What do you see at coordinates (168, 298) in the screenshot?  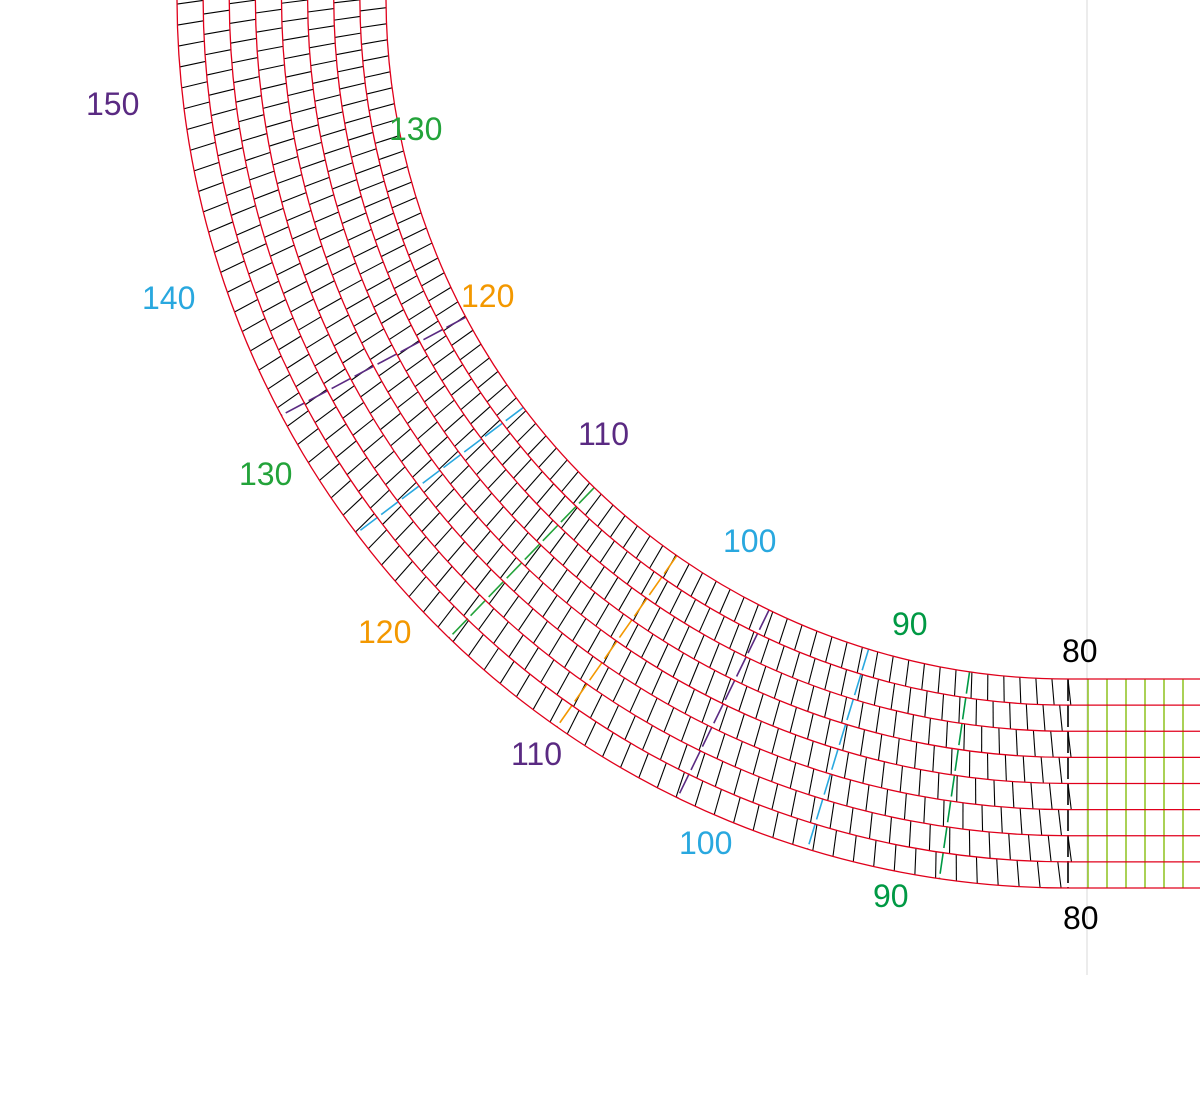 I see `outer-label-140: 140` at bounding box center [168, 298].